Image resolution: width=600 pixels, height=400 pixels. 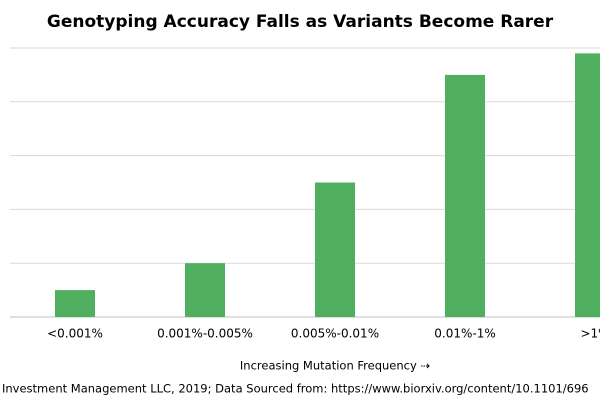 I want to click on x-tick-label: 0.005%-0.01%, so click(x=335, y=334).